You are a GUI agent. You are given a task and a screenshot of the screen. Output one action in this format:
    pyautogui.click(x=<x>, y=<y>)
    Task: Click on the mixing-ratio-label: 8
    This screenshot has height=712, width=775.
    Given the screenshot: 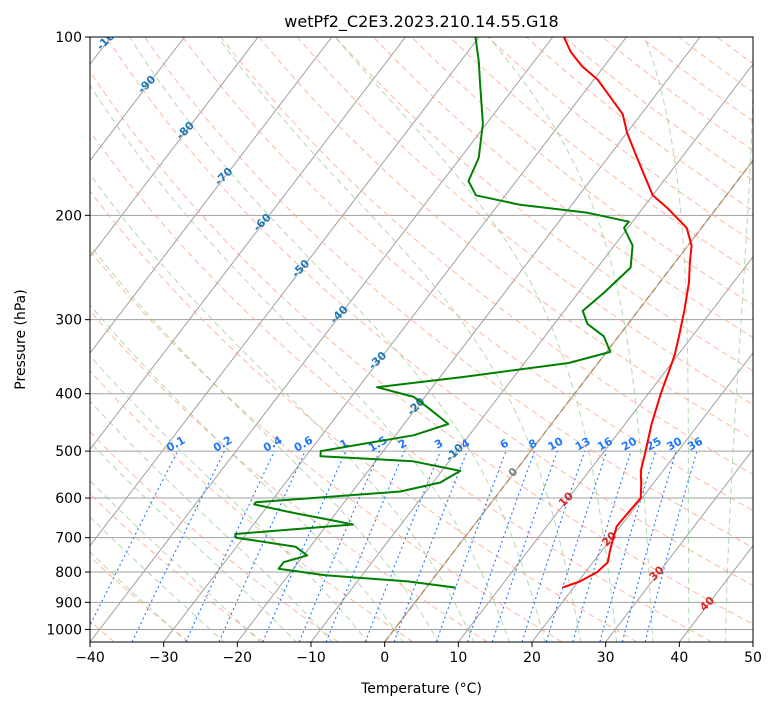 What is the action you would take?
    pyautogui.click(x=532, y=444)
    